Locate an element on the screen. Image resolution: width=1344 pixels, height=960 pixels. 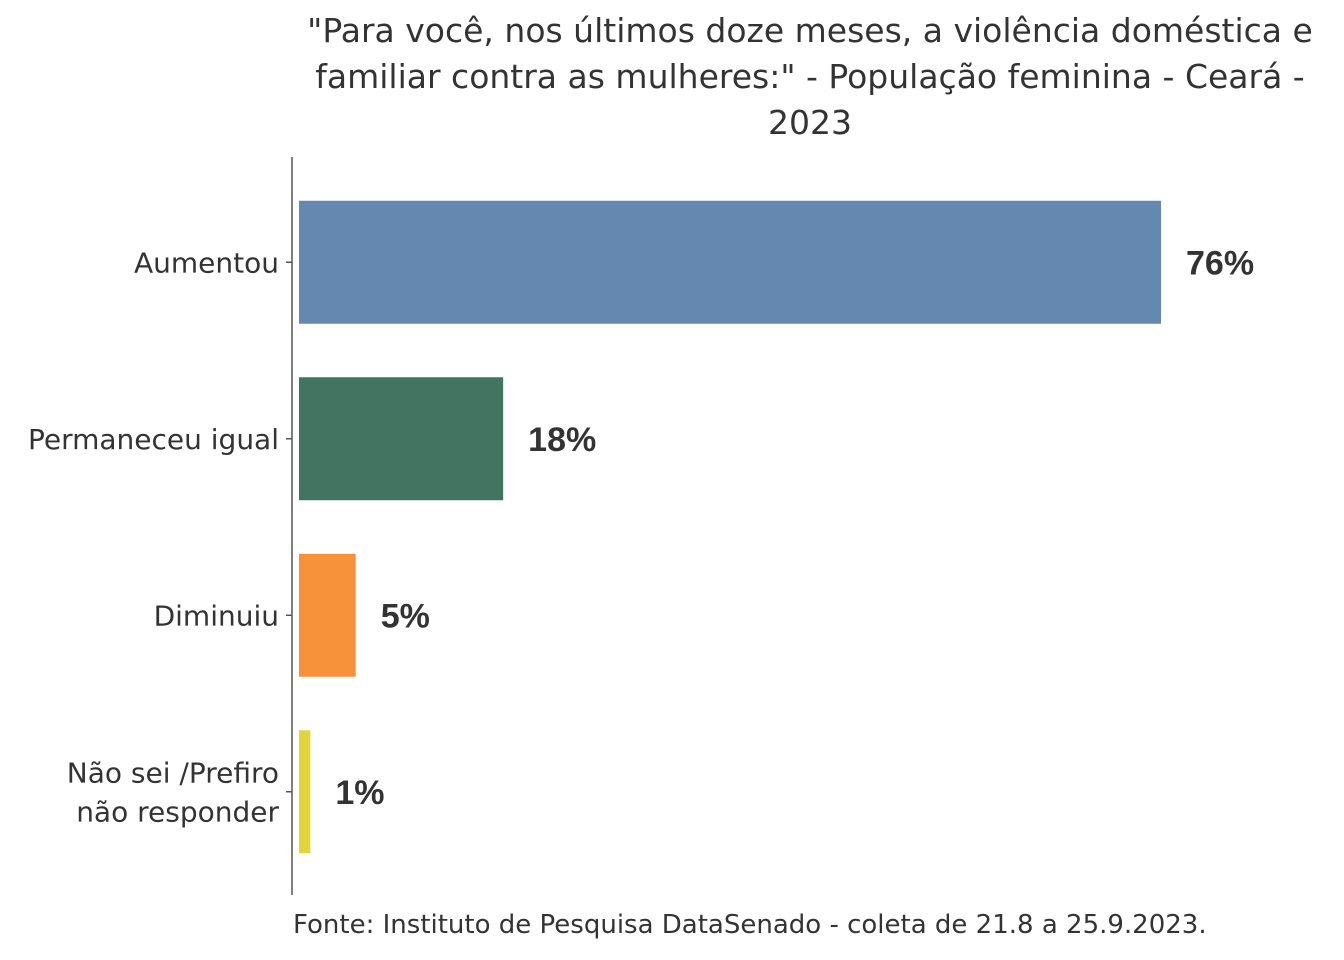
category-label-3: Não sei /Prefiro não responder is located at coordinates (173, 792).